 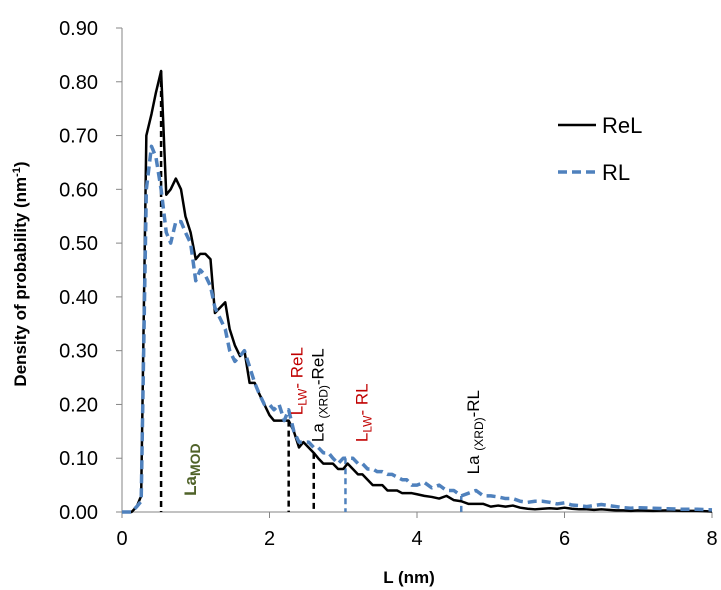 I want to click on y-tick-label: 0.20, so click(x=78, y=405).